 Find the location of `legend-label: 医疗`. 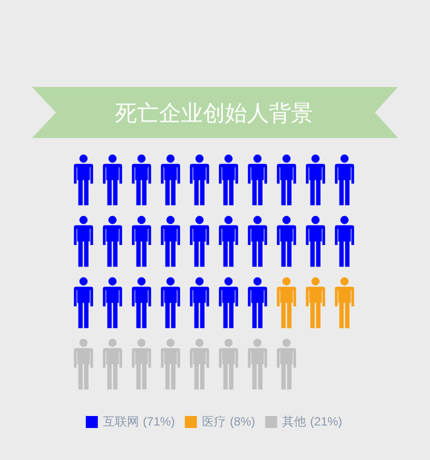

legend-label: 医疗 is located at coordinates (214, 421).